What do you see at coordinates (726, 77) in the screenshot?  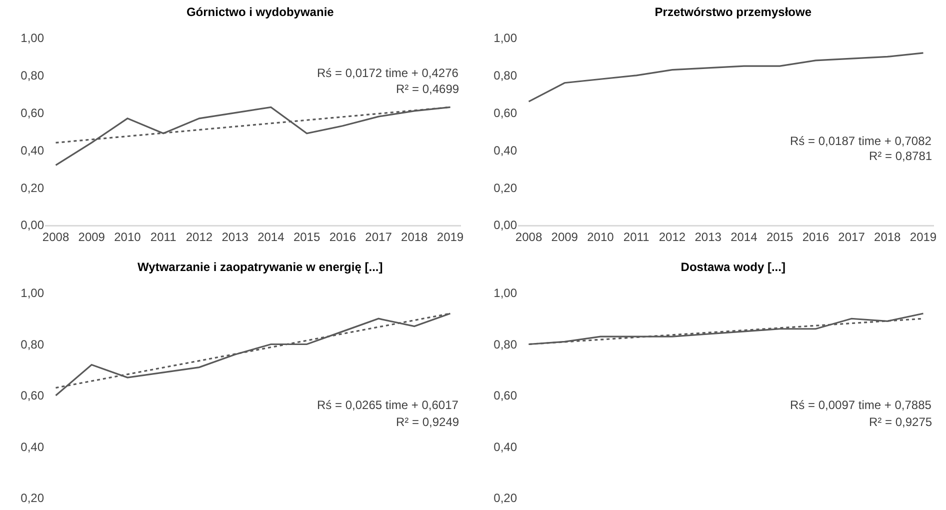 I see `line-series` at bounding box center [726, 77].